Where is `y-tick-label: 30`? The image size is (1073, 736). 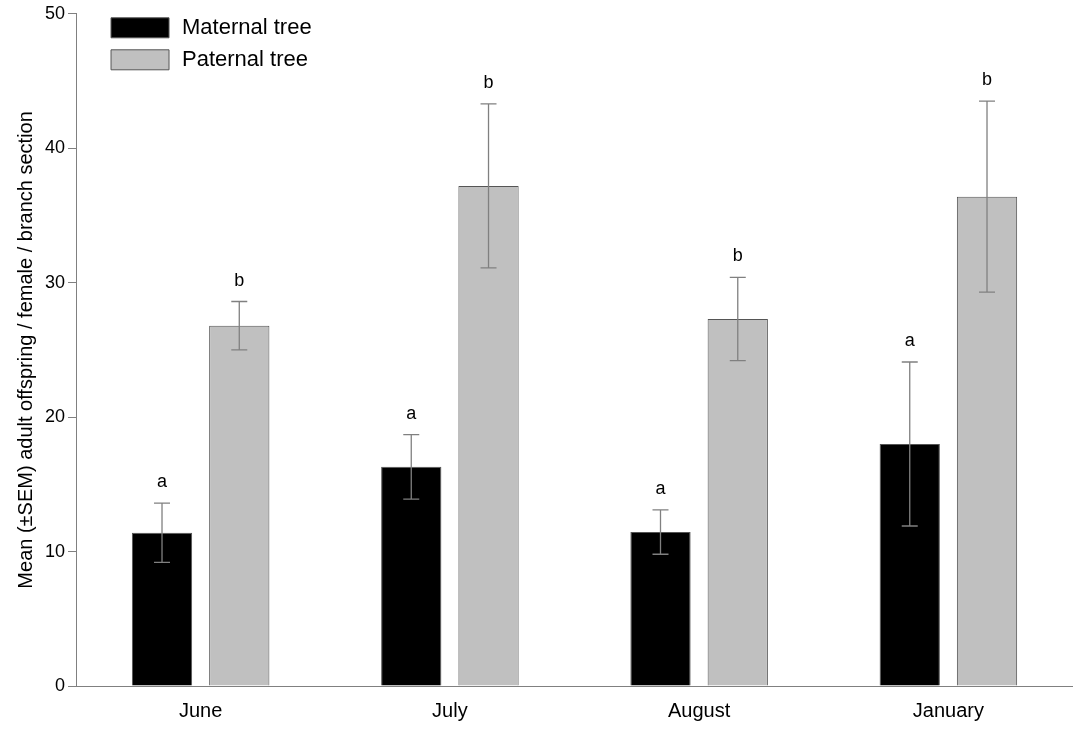
y-tick-label: 30 is located at coordinates (55, 281).